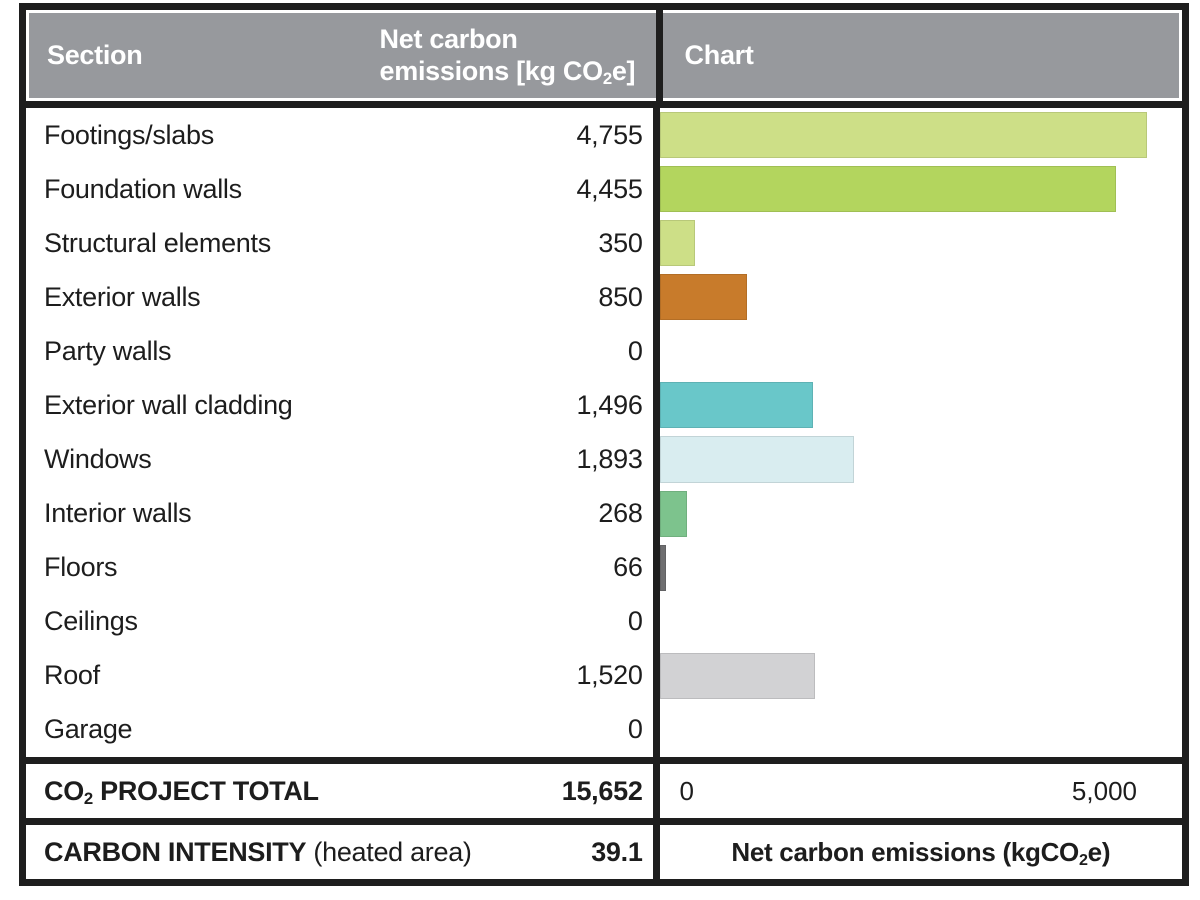  I want to click on intensity-label-note: (heated area), so click(389, 851).